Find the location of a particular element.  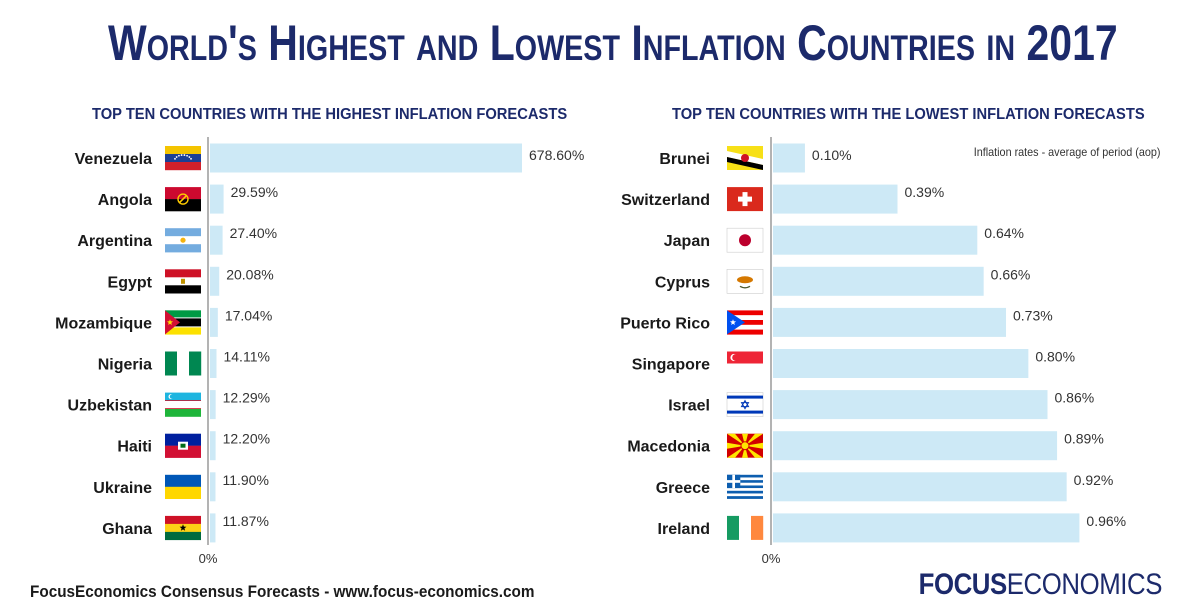

value-label: 20.08% is located at coordinates (249, 274).